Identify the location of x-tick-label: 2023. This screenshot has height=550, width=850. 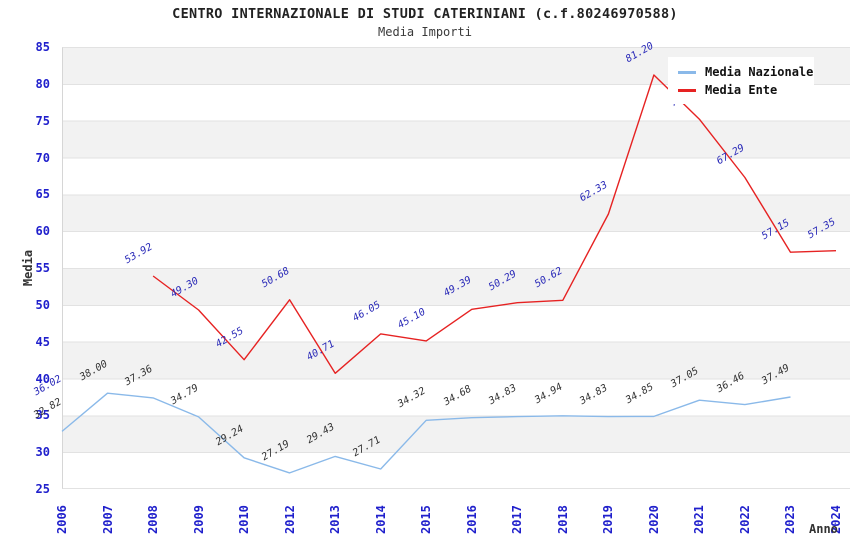
(790, 519).